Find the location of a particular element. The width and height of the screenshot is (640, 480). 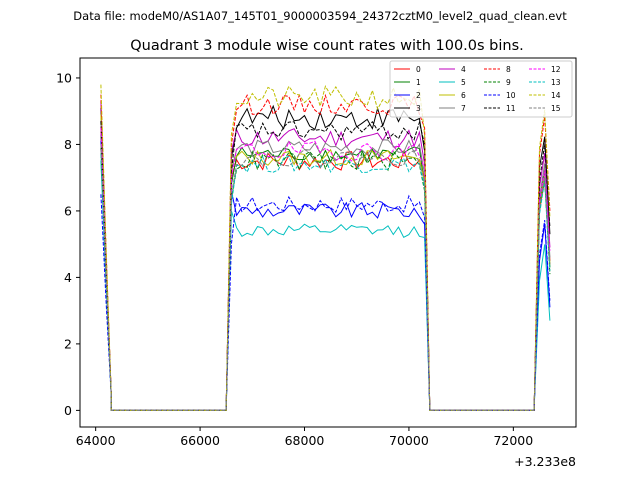

x-offset-label: +3.233e8 is located at coordinates (545, 461).